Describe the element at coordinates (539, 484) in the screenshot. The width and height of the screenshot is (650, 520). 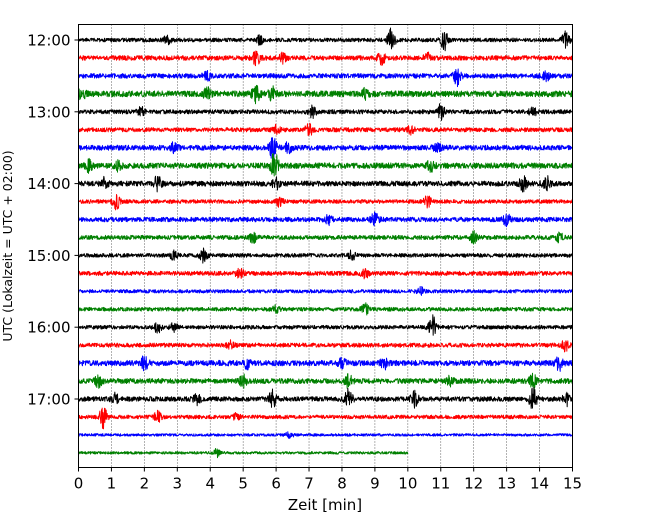
I see `x-tick-label: 14` at that location.